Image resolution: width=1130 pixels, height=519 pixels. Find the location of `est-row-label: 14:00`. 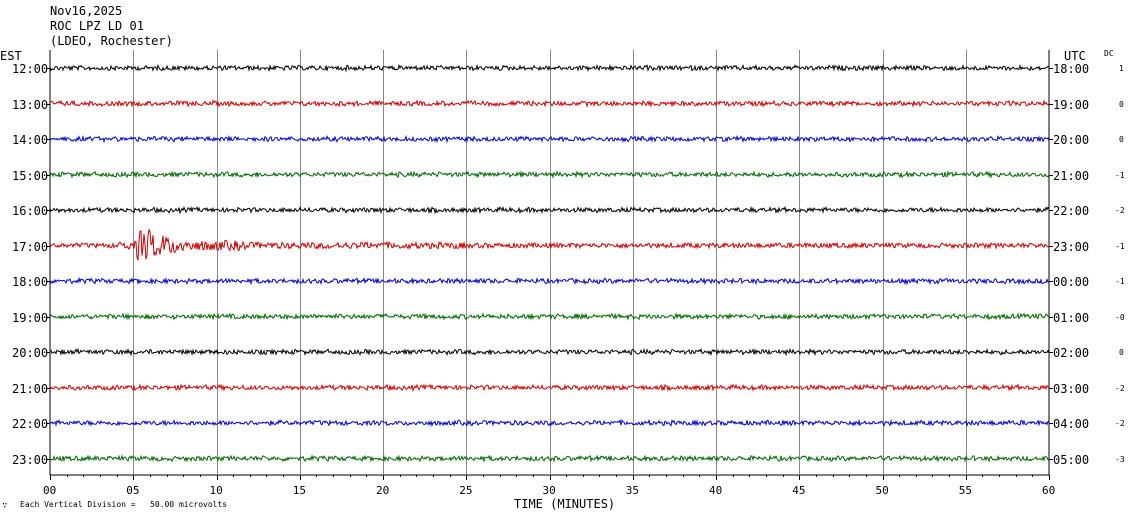

est-row-label: 14:00 is located at coordinates (30, 140).